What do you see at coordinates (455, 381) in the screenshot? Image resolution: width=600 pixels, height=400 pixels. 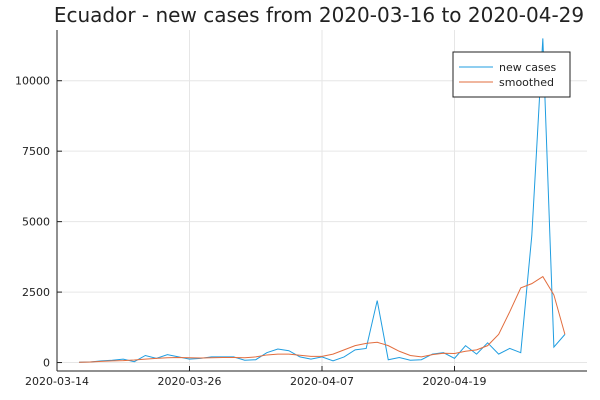 I see `x-tick-label: 2020-04-19` at bounding box center [455, 381].